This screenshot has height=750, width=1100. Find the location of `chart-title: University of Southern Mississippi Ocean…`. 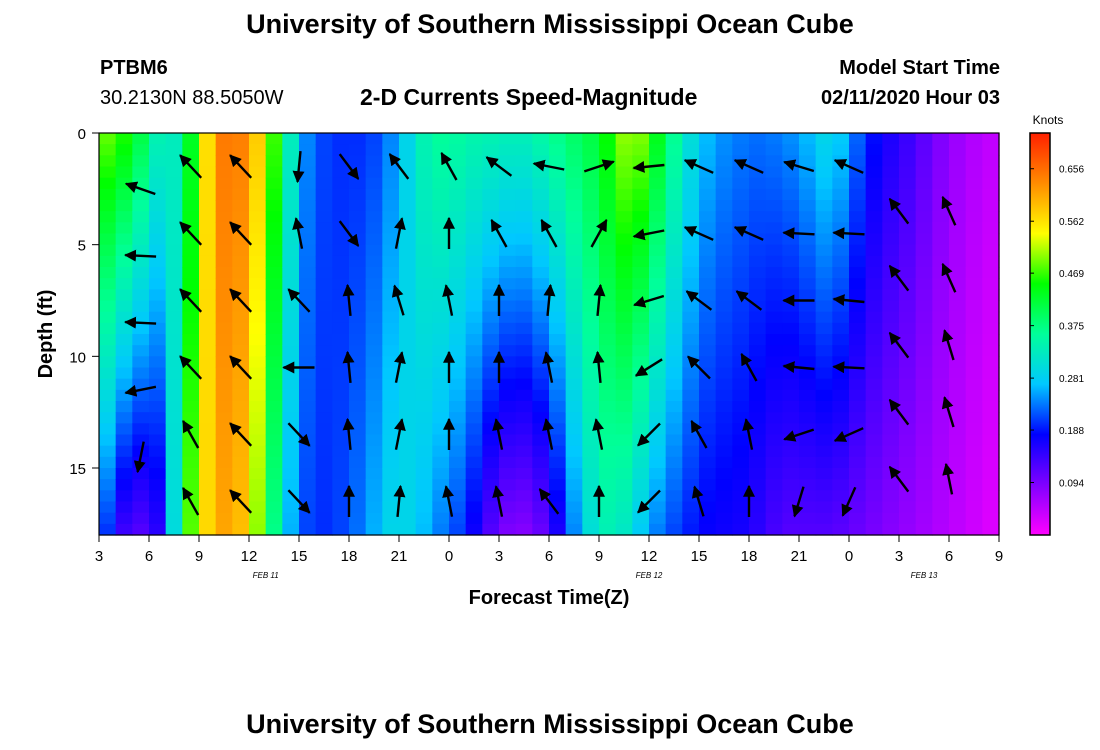

chart-title: University of Southern Mississippi Ocean… is located at coordinates (550, 24).